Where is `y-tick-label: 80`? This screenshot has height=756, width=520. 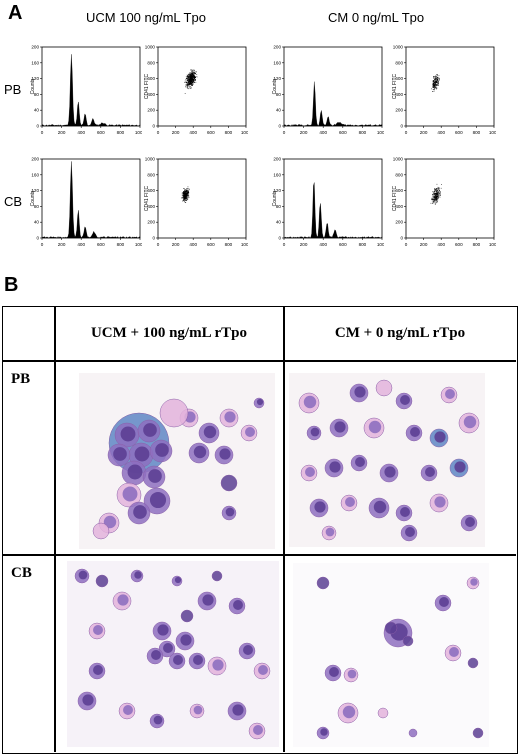 y-tick-label: 80 is located at coordinates (279, 206).